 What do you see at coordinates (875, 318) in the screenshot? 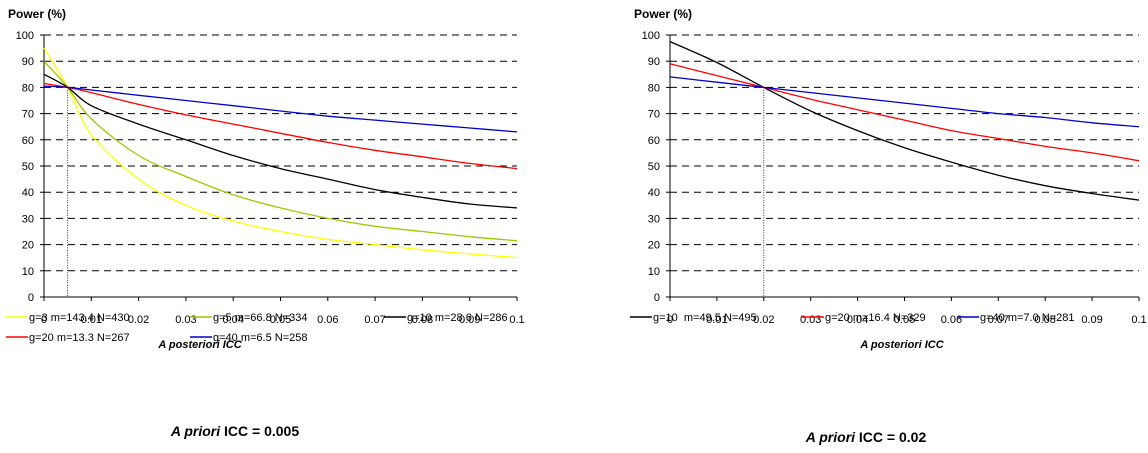
I see `legend-label: g=20 m=16.4 N=329` at bounding box center [875, 318].